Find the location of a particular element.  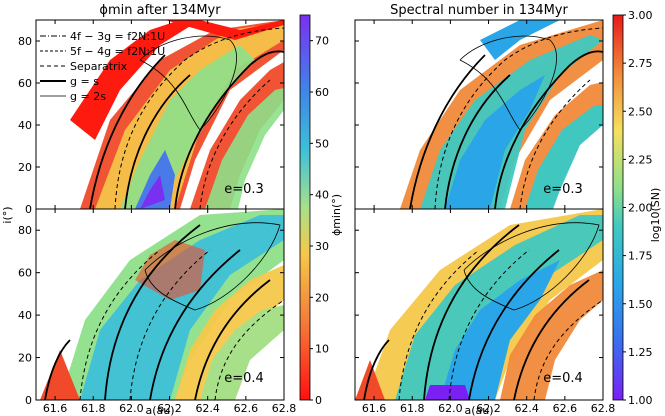

colorbar-right-tick-label: 1.00 is located at coordinates (640, 400).